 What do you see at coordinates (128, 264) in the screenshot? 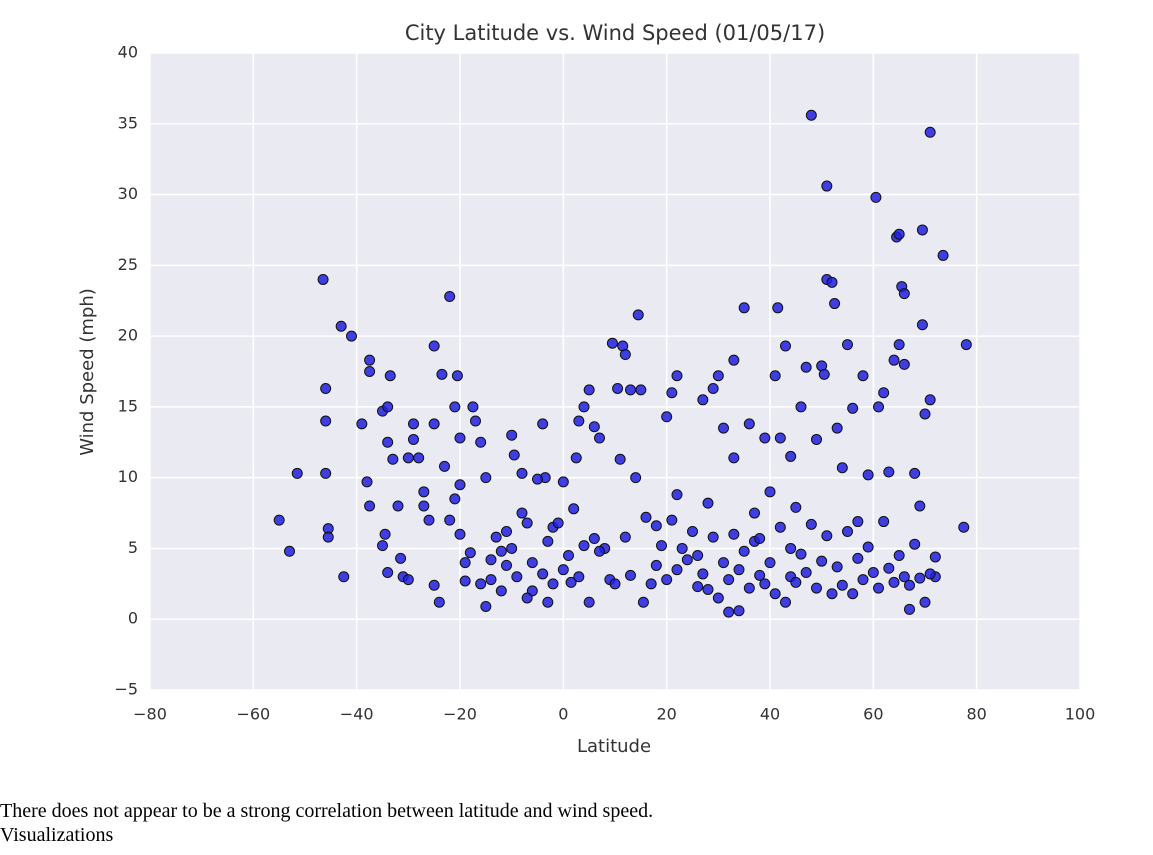
I see `y-tick-label: 25` at bounding box center [128, 264].